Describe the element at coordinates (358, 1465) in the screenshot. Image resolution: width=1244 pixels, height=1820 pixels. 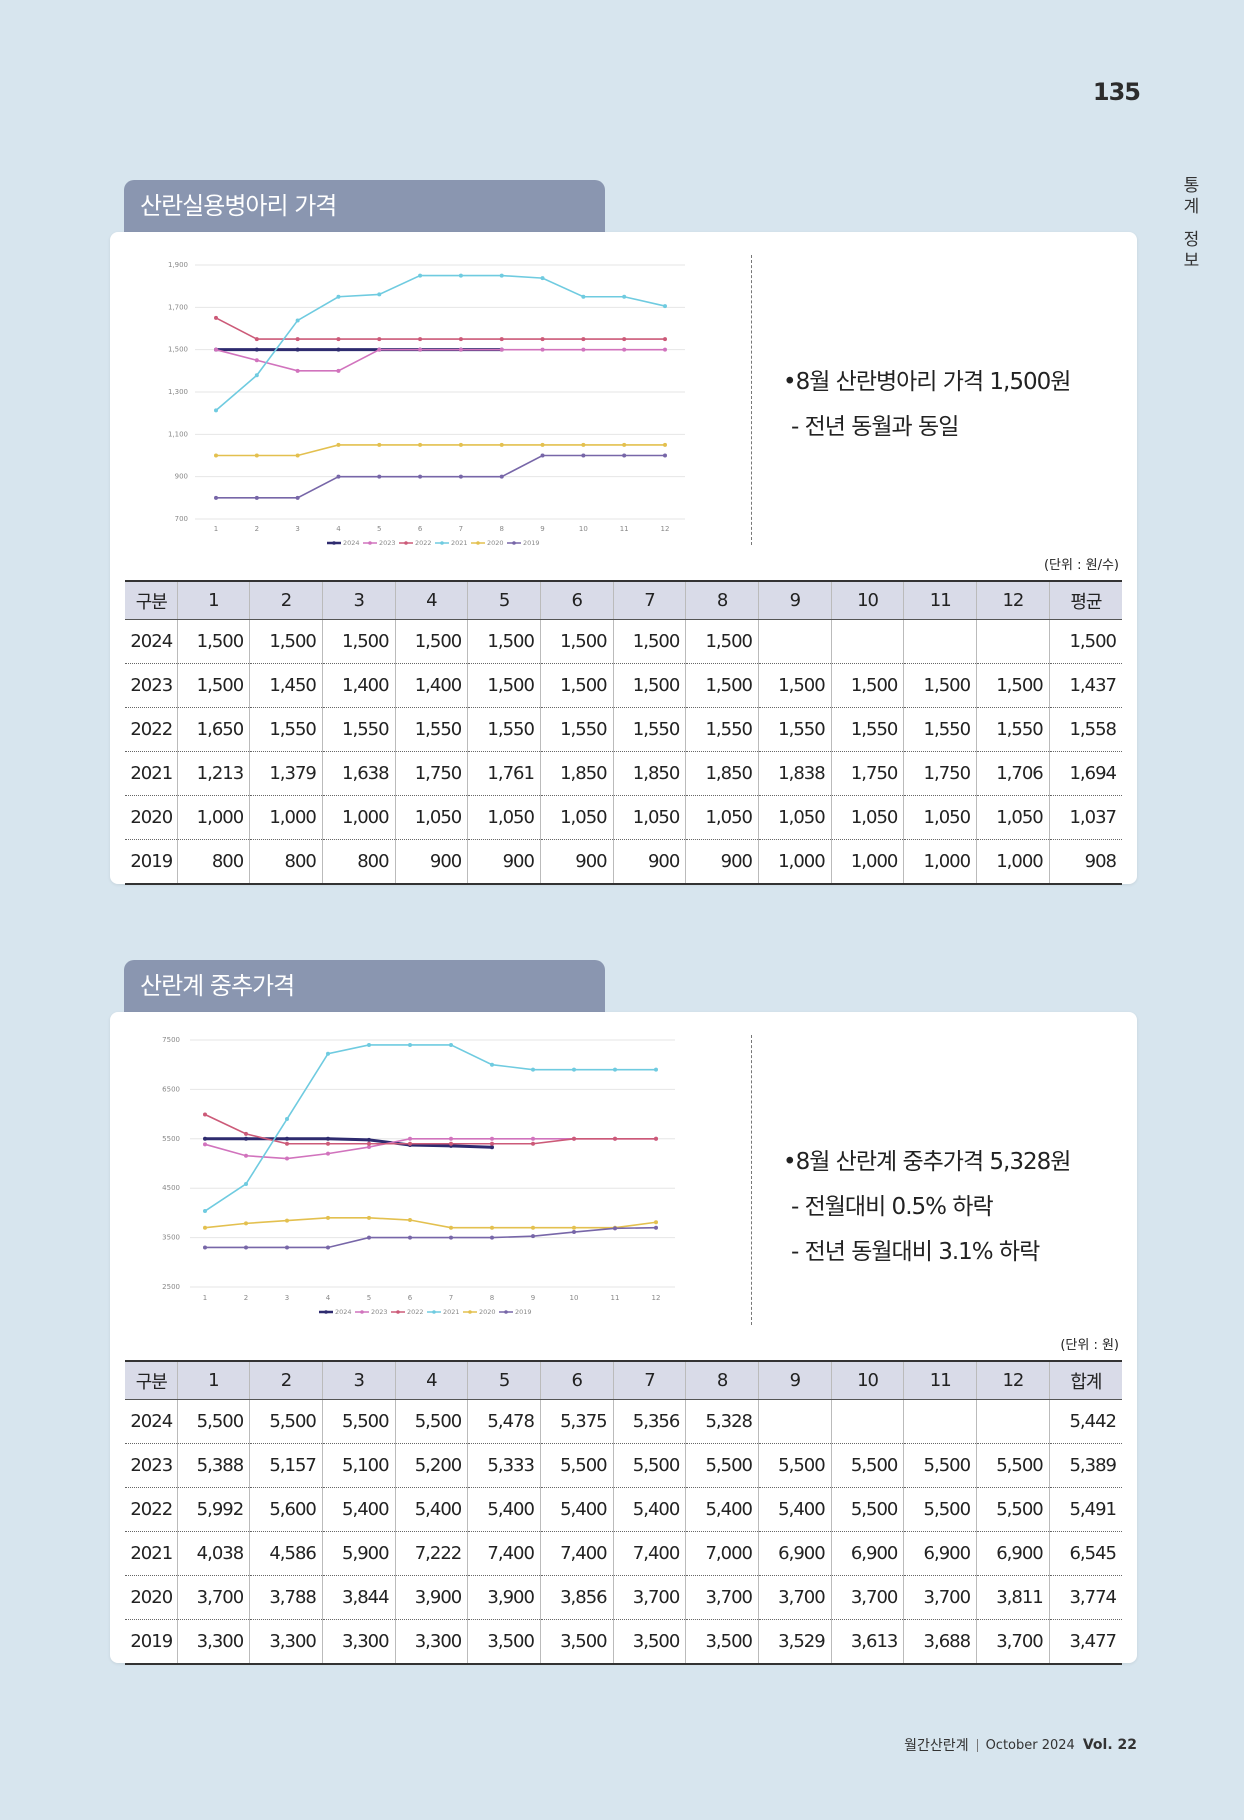
I see `table-cell: 5,100` at that location.